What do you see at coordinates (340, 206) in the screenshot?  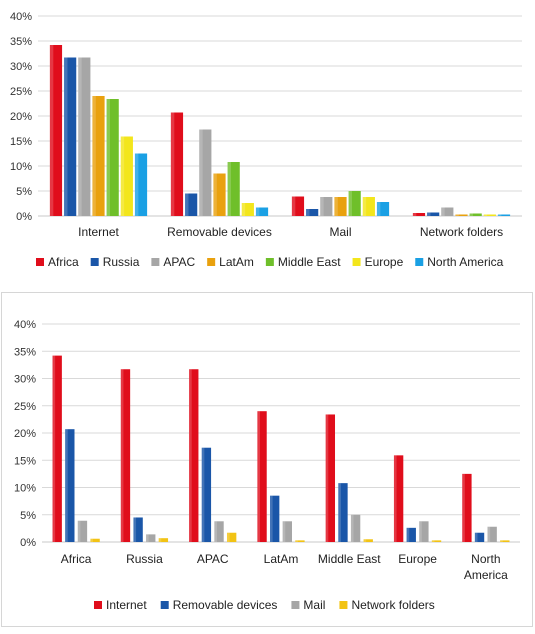 I see `bar-mail-latam` at bounding box center [340, 206].